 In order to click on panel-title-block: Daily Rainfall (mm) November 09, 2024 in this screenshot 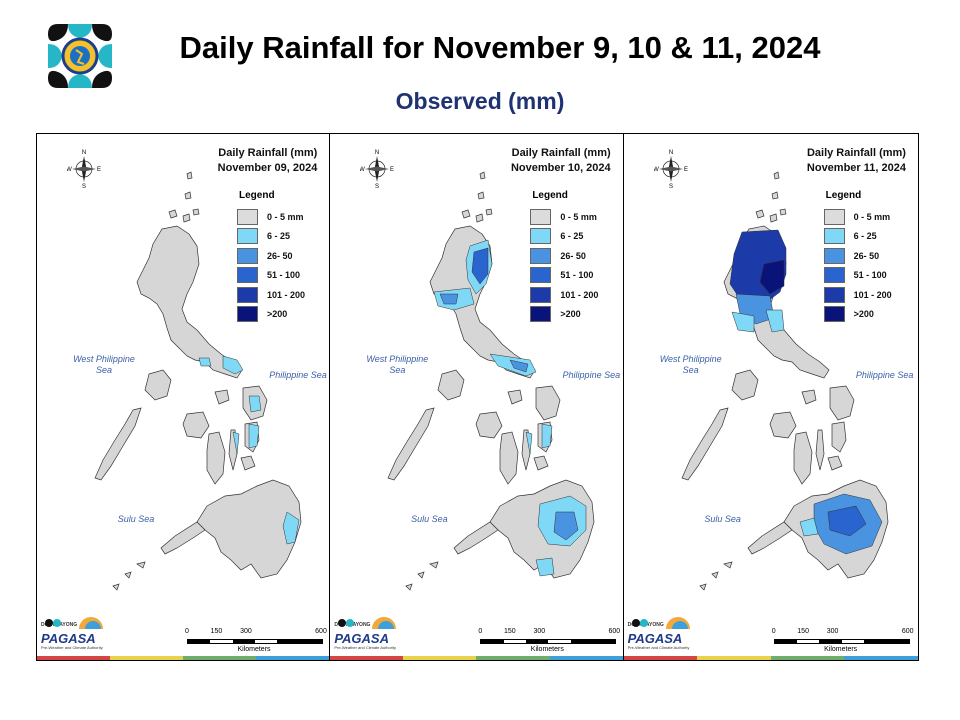, I will do `click(268, 161)`.